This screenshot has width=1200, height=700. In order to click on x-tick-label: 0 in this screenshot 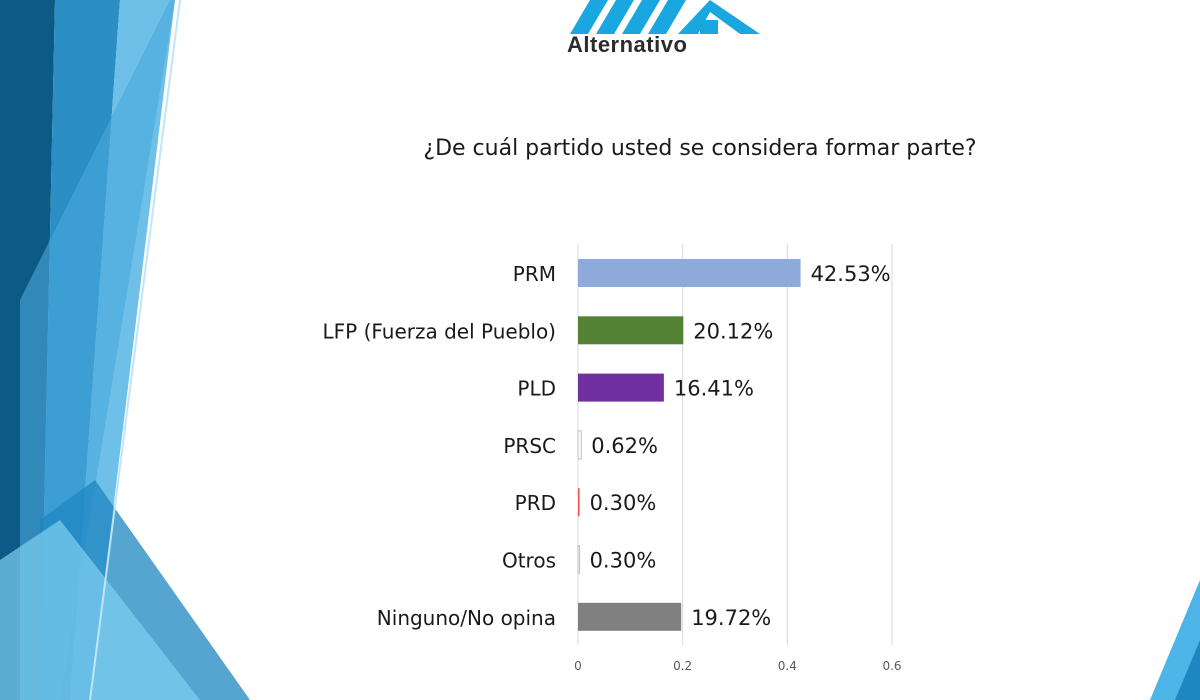, I will do `click(578, 666)`.